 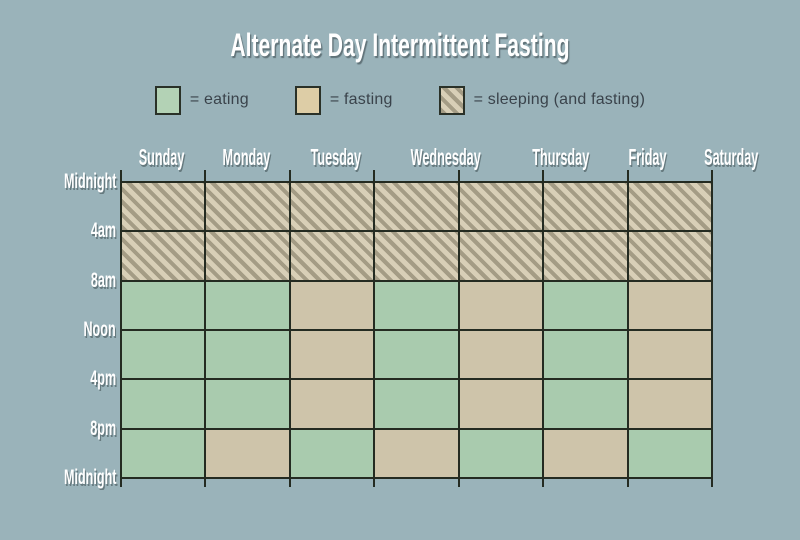 What do you see at coordinates (501, 256) in the screenshot?
I see `cell-thursday-4am-8am` at bounding box center [501, 256].